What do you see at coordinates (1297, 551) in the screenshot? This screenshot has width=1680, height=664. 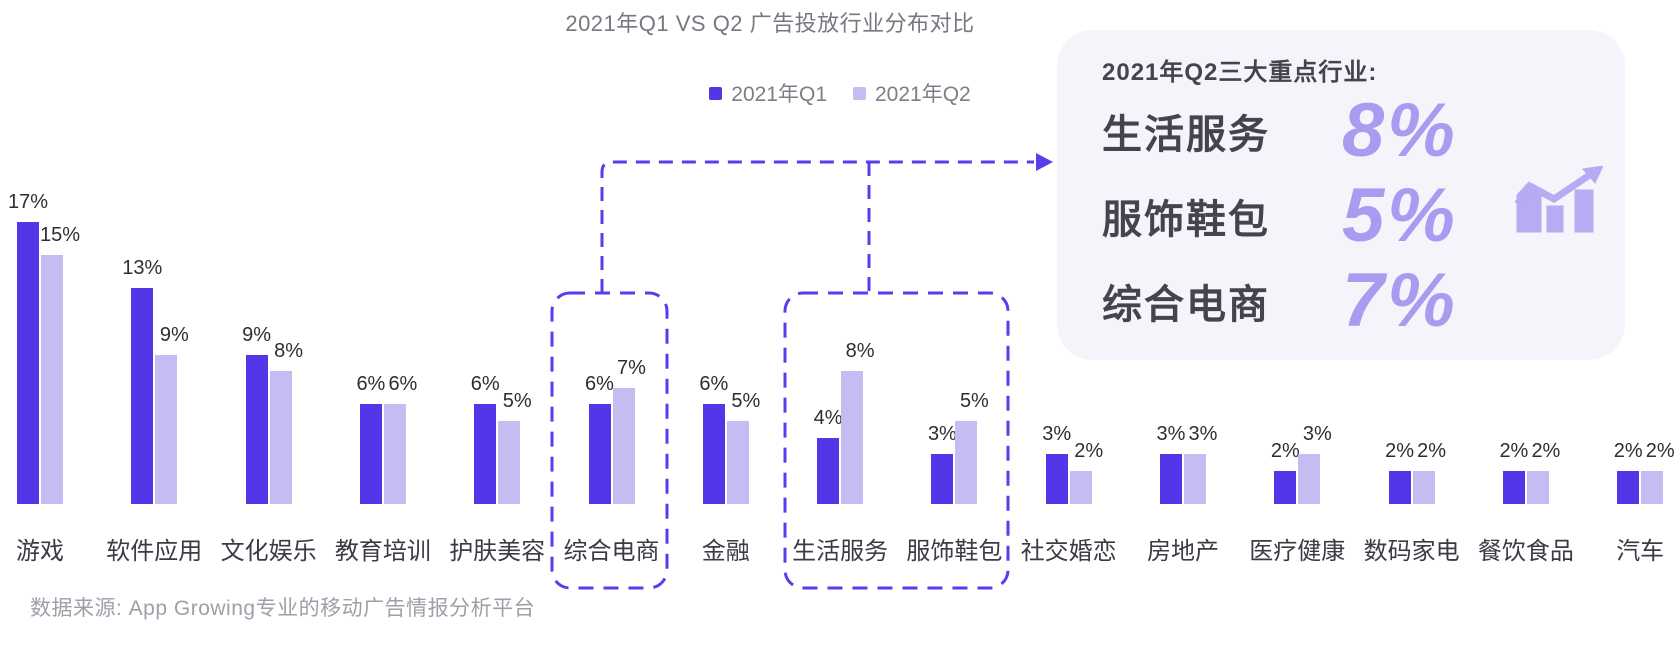 I see `category-label-11: 医疗健康` at bounding box center [1297, 551].